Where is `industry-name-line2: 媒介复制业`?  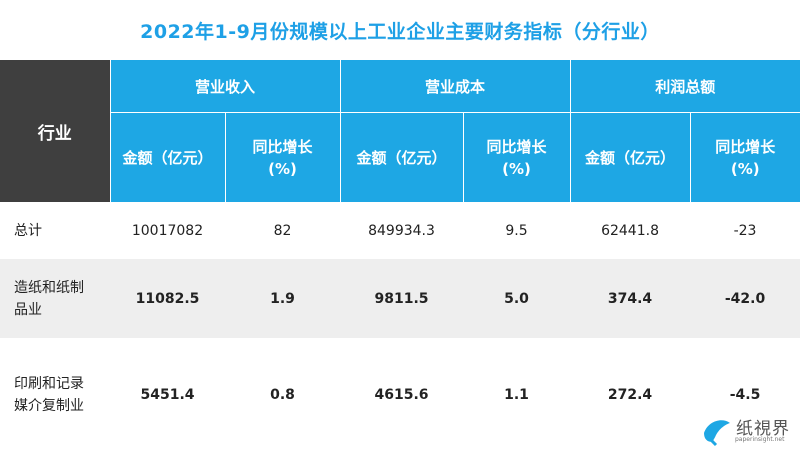 industry-name-line2: 媒介复制业 is located at coordinates (49, 406).